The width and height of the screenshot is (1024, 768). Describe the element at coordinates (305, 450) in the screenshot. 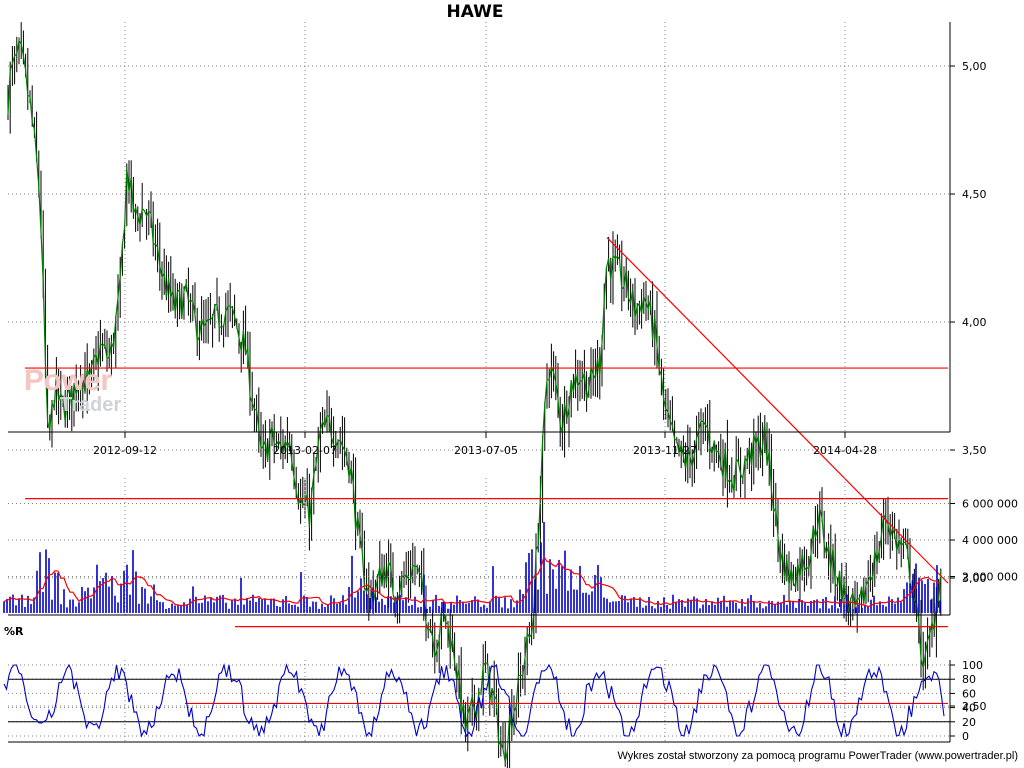

I see `price-xtick-label: 2013-02-07` at that location.